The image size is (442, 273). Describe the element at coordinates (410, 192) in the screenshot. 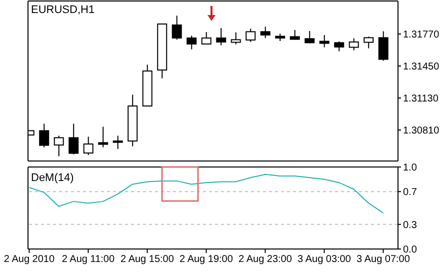

I see `y-tick-label: 0.7` at that location.